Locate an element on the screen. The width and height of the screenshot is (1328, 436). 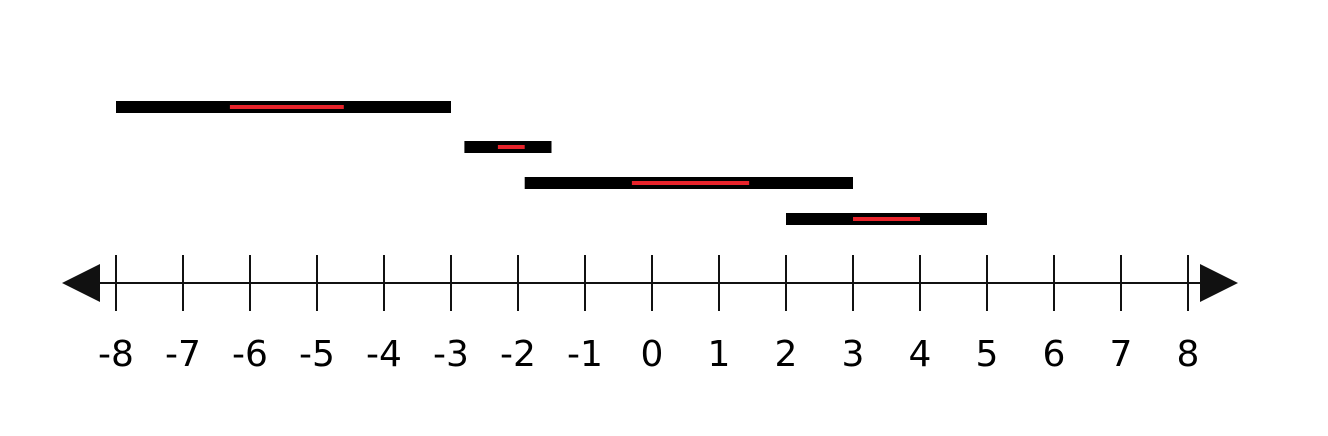
tick-label: 2 is located at coordinates (786, 354).